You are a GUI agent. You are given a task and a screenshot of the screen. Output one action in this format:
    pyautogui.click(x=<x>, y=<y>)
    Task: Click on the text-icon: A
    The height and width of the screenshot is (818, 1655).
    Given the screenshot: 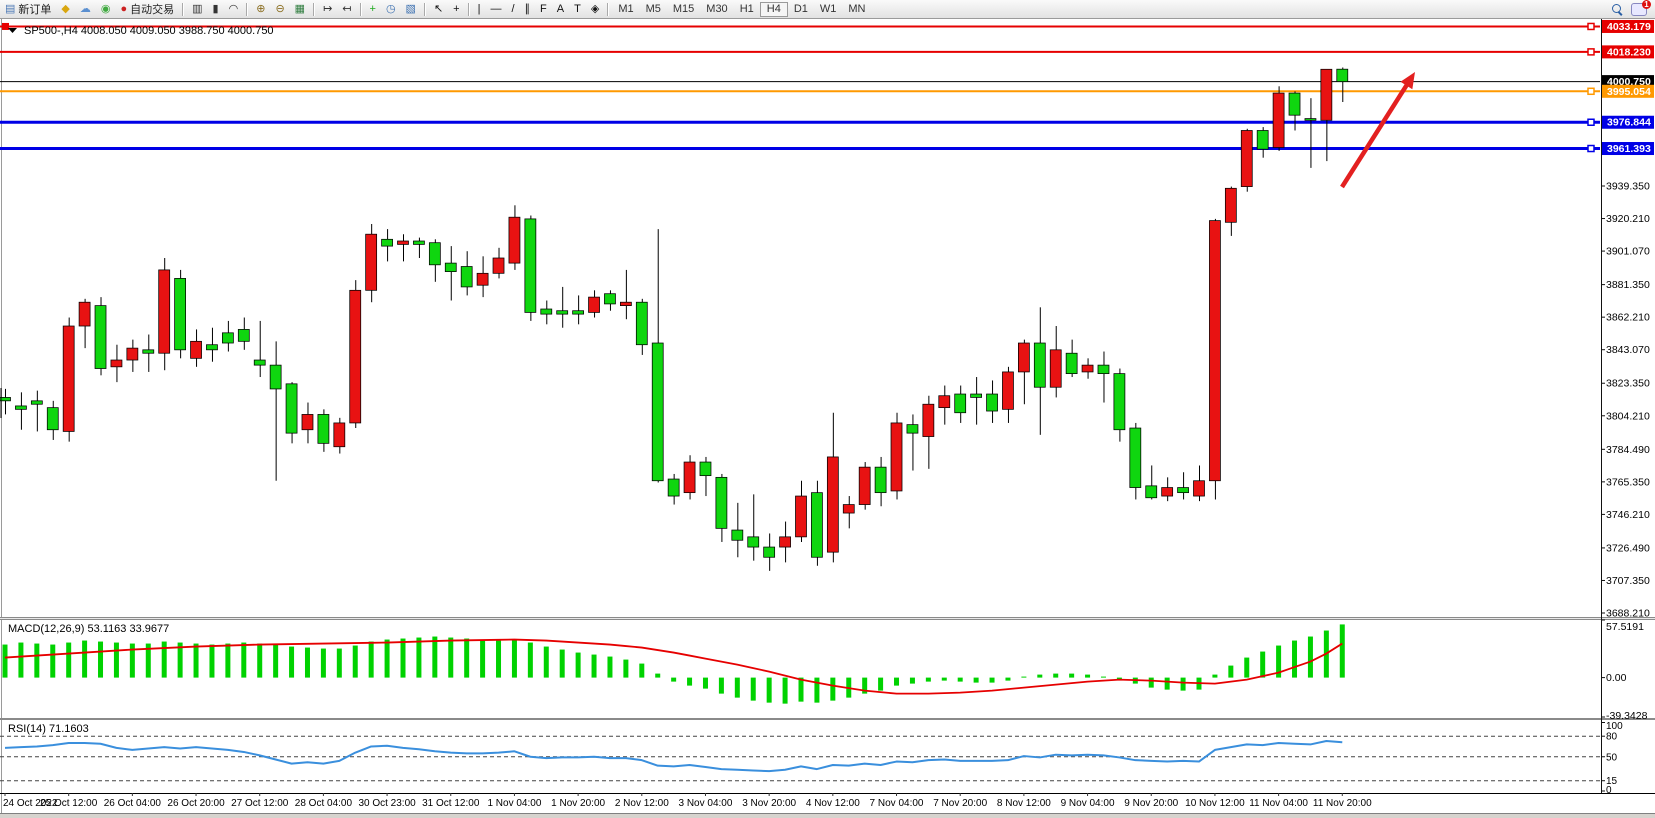 What is the action you would take?
    pyautogui.click(x=560, y=9)
    